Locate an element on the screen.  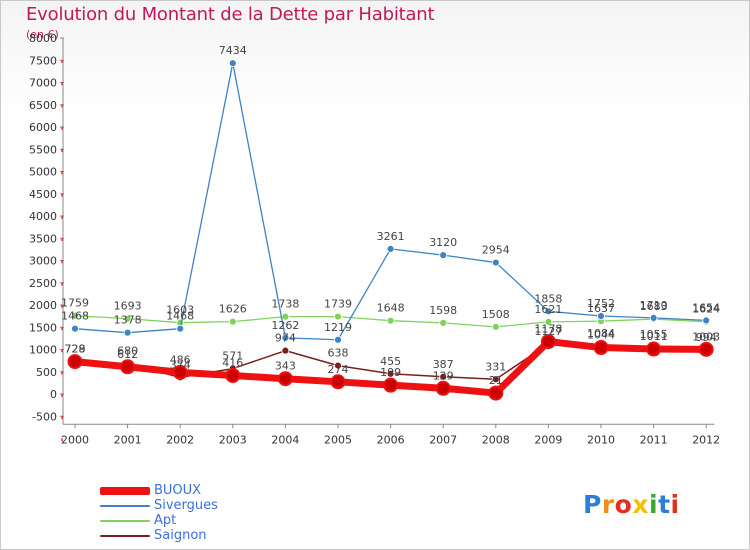
x-tick-label: 2005 is located at coordinates (338, 439).